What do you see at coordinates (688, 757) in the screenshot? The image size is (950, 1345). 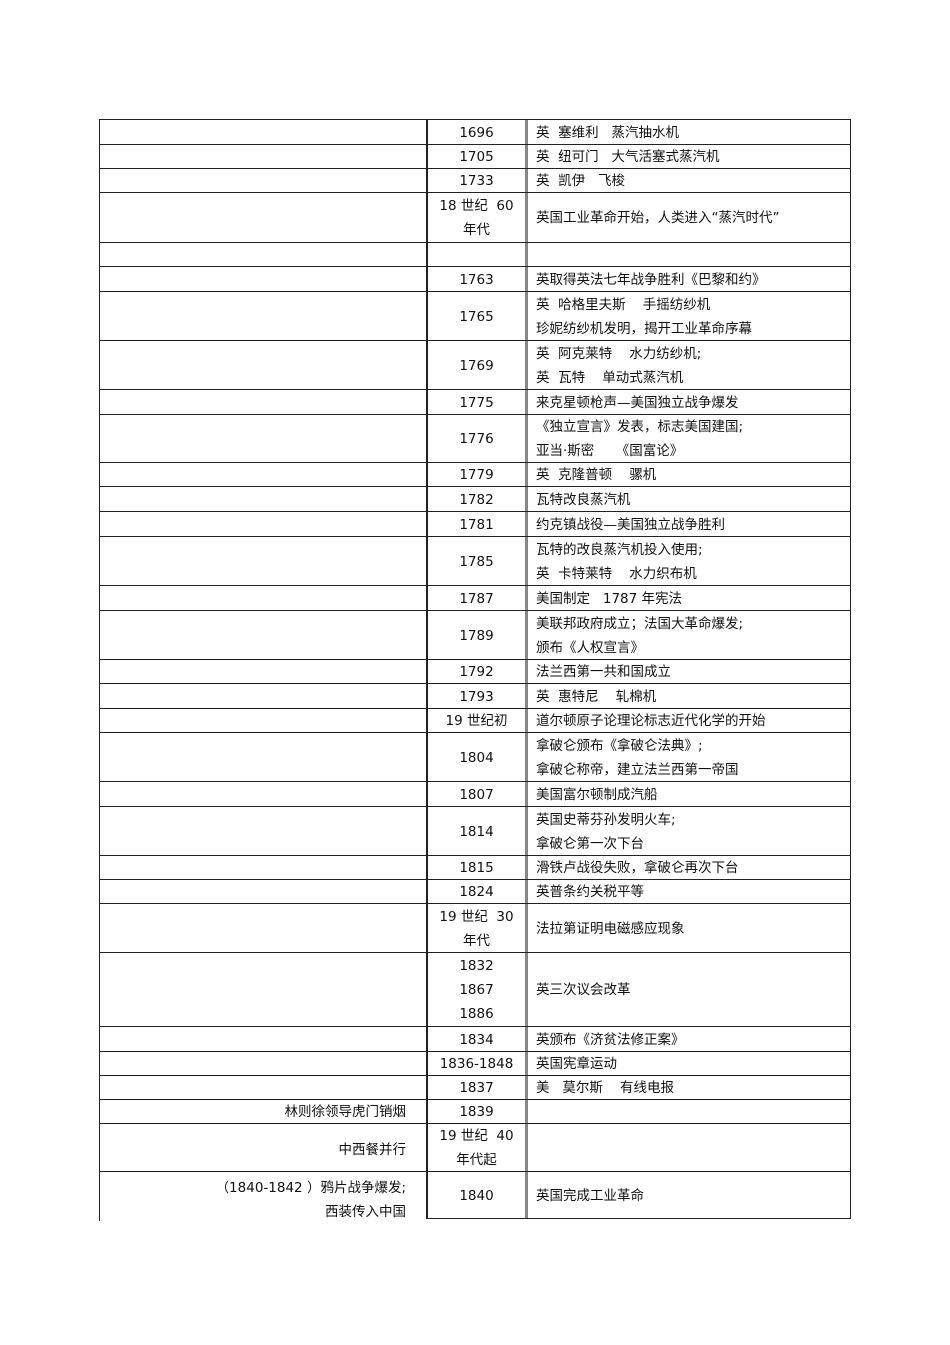 I see `event-world-cell: 拿破仑颁布《拿破仑法典》; 拿破仑称帝，建立法兰西第一帝国` at bounding box center [688, 757].